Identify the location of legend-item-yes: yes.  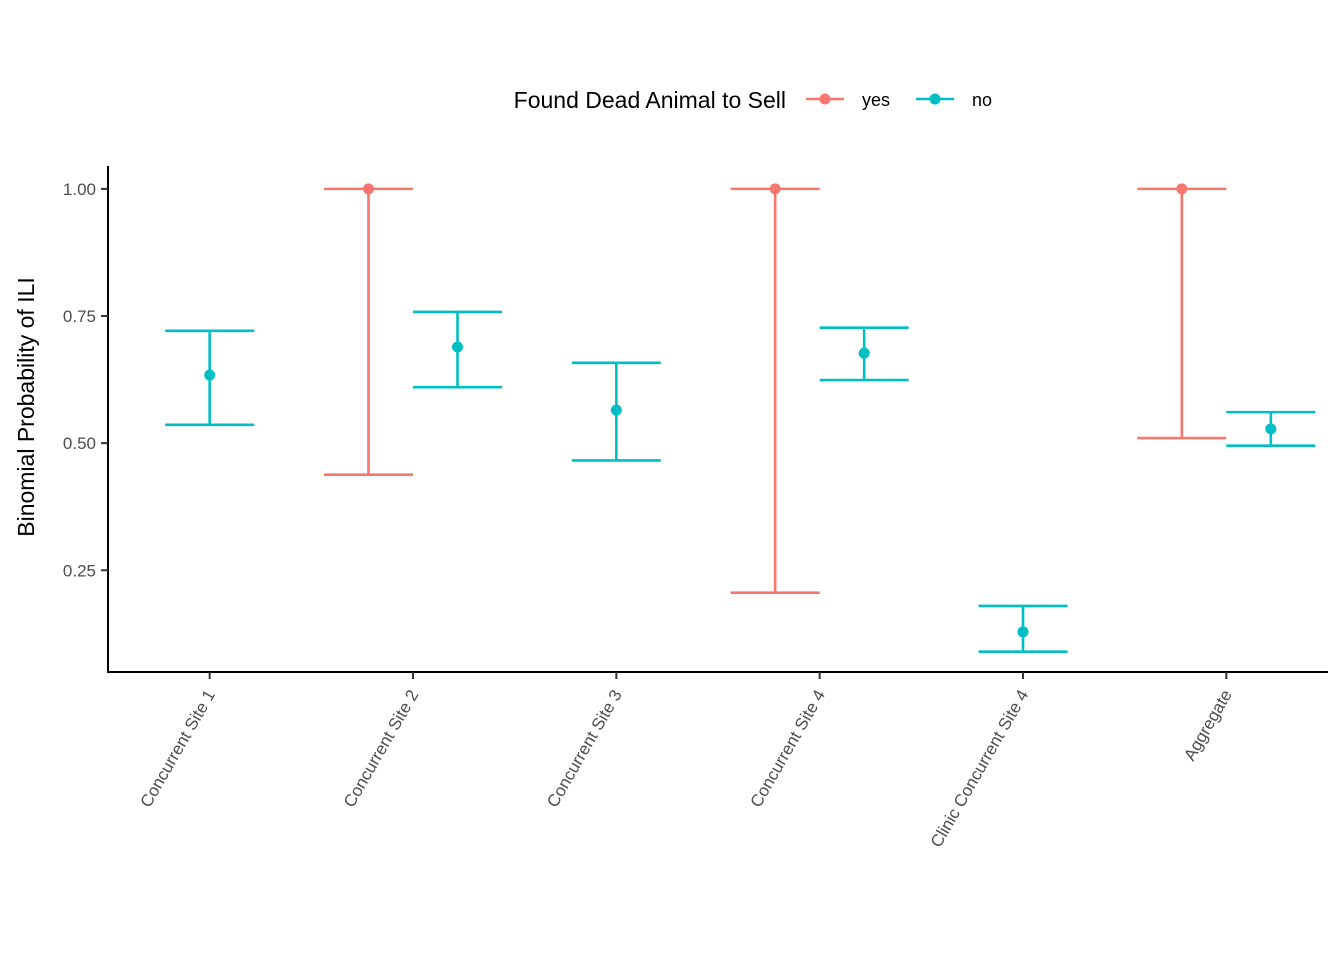
(848, 100).